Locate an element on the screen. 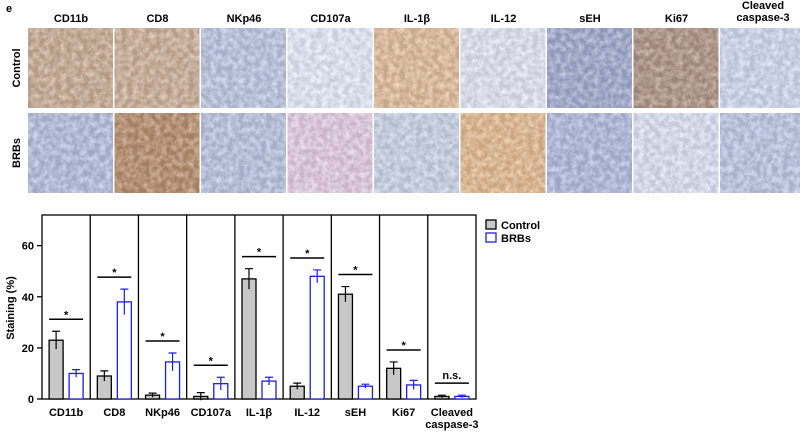 The height and width of the screenshot is (433, 800). y-tick-label: 40 is located at coordinates (28, 298).